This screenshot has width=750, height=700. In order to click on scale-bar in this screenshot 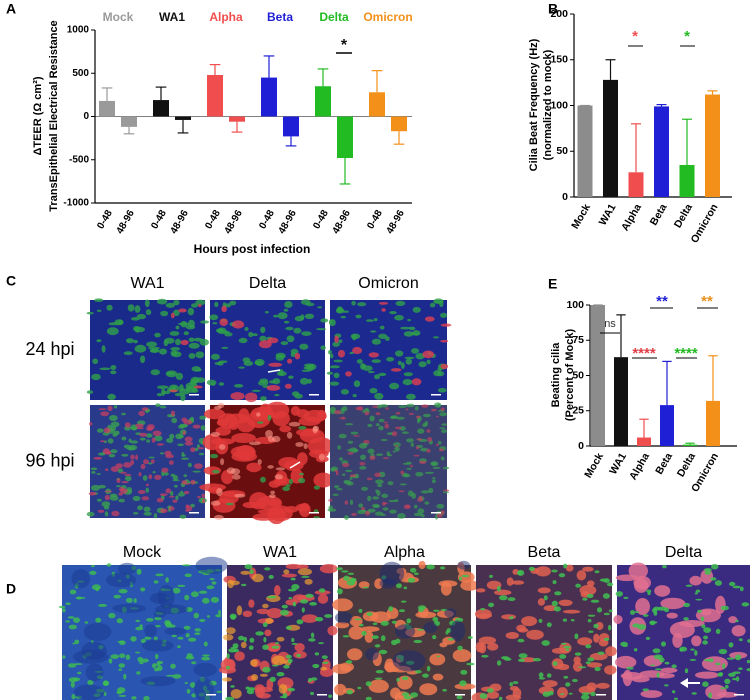, I will do `click(460, 695)`.